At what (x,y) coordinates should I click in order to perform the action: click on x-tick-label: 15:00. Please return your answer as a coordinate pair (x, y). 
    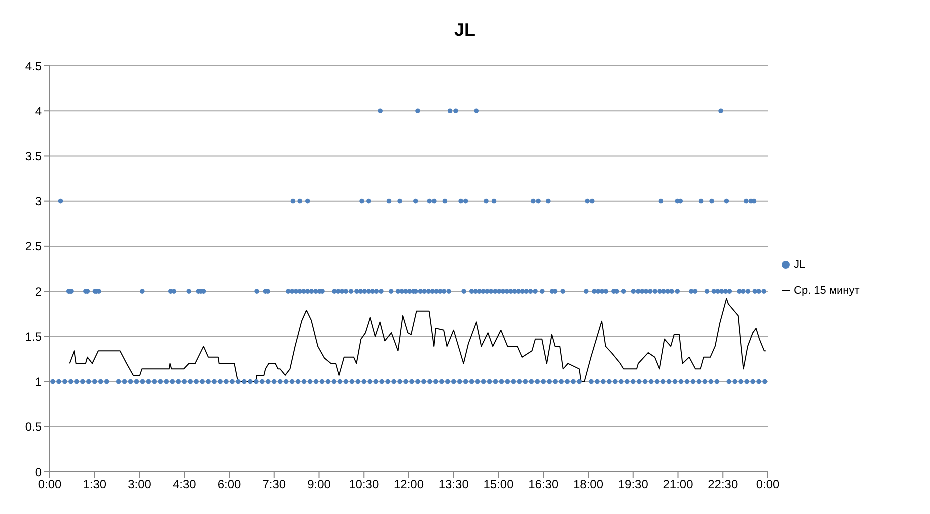
    Looking at the image, I should click on (499, 485).